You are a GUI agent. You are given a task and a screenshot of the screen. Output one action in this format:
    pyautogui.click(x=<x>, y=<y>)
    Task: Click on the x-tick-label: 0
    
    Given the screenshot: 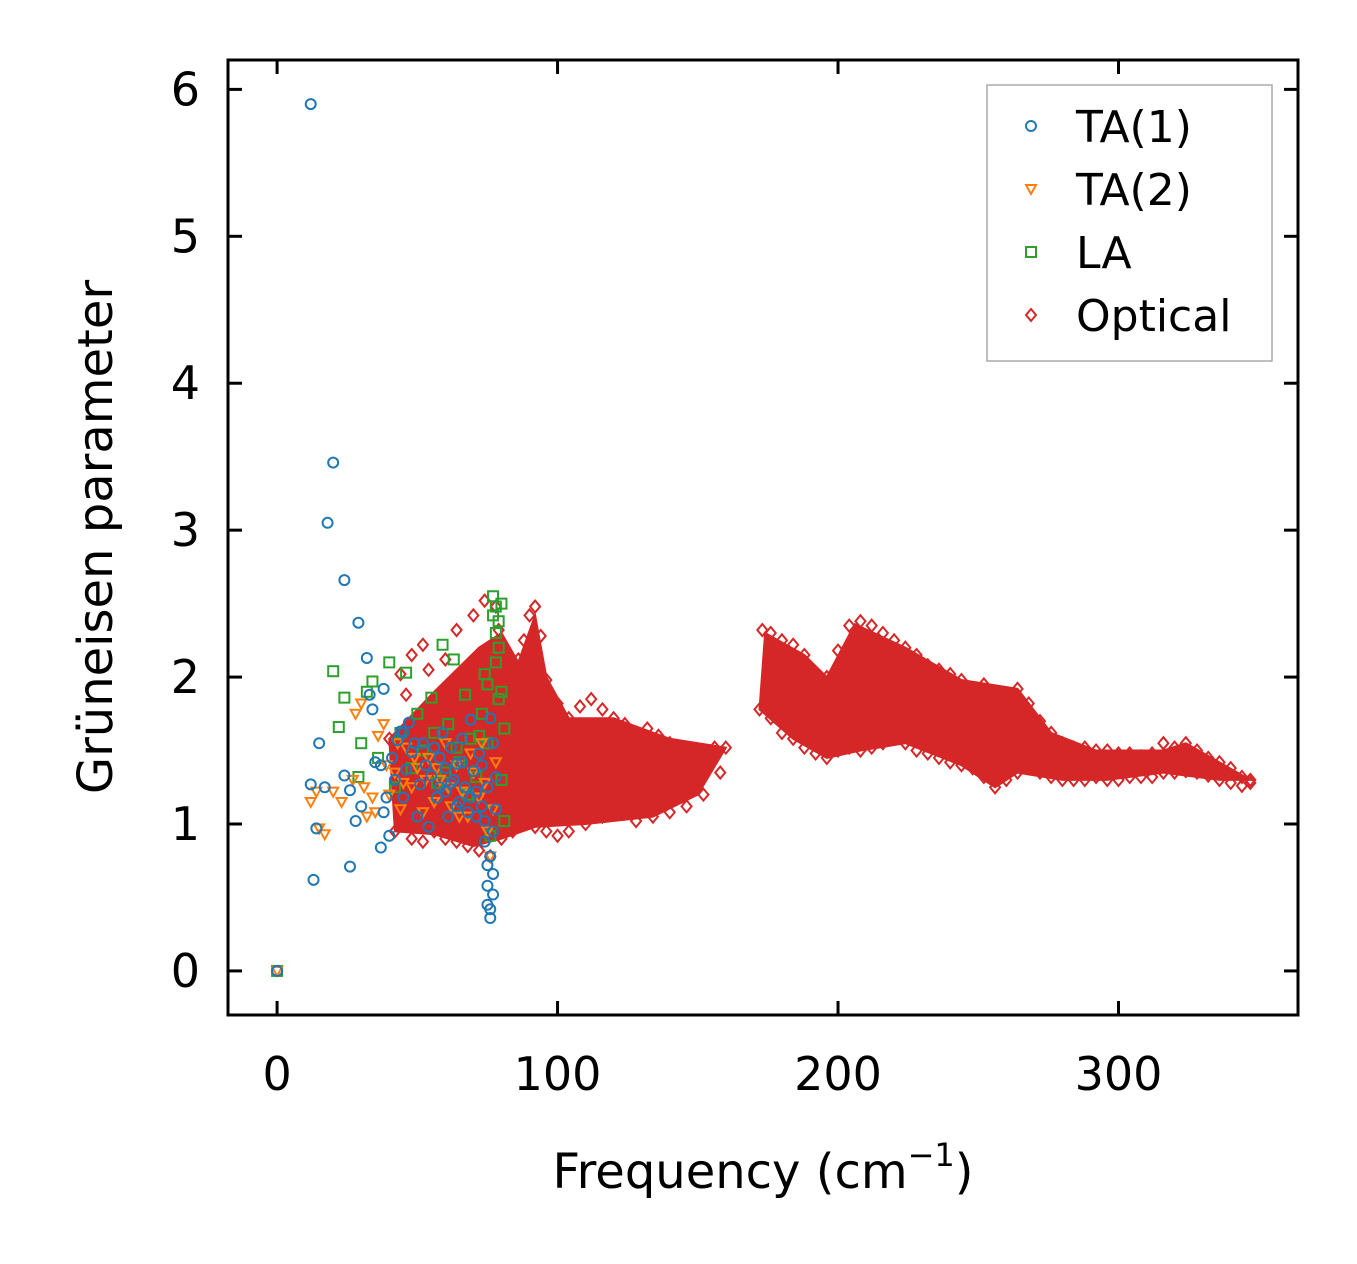 What is the action you would take?
    pyautogui.click(x=276, y=1074)
    